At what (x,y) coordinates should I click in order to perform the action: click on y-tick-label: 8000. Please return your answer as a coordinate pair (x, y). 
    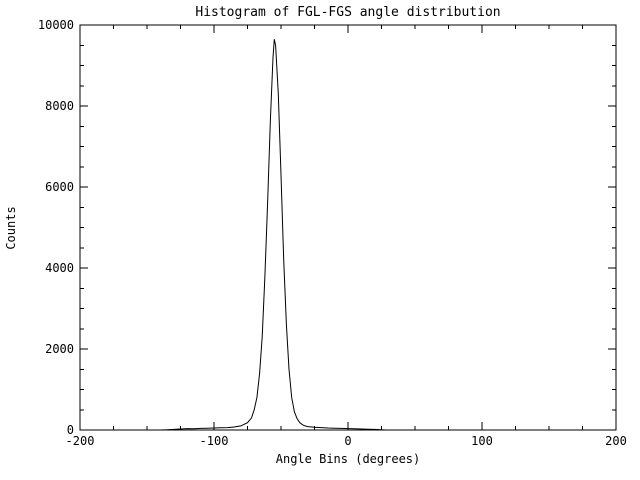
    Looking at the image, I should click on (59, 106).